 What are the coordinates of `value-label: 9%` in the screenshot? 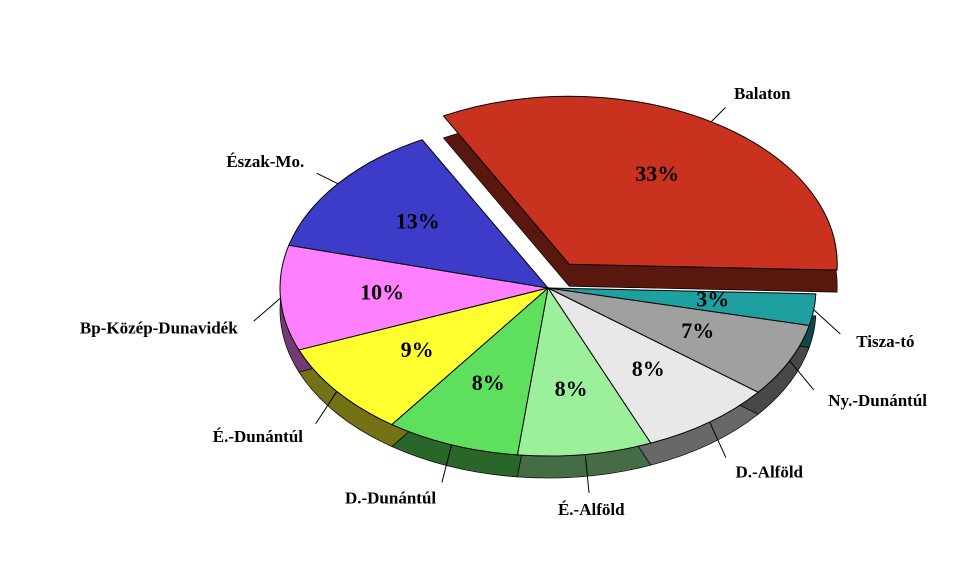 It's located at (417, 349).